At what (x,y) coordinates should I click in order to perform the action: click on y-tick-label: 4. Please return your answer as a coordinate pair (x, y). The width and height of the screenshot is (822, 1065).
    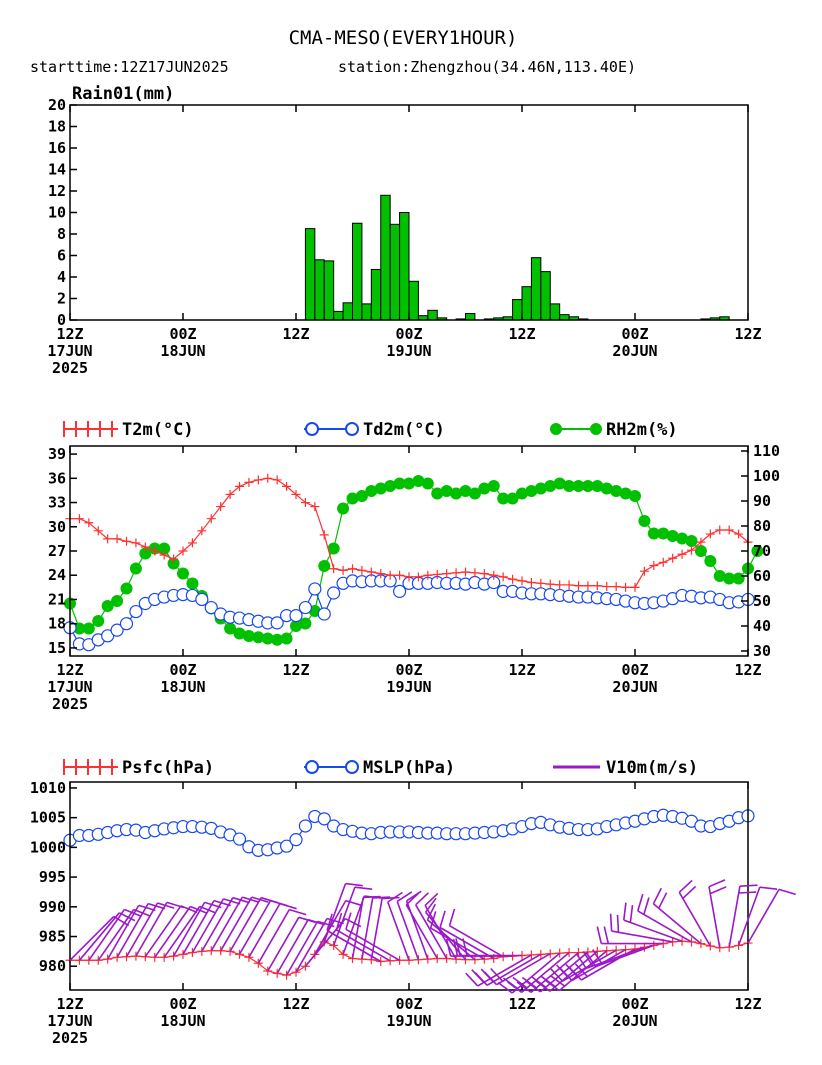
    Looking at the image, I should click on (61, 277).